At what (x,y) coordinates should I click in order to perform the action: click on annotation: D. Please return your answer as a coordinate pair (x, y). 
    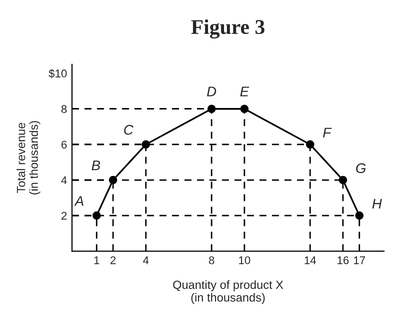
    Looking at the image, I should click on (211, 91).